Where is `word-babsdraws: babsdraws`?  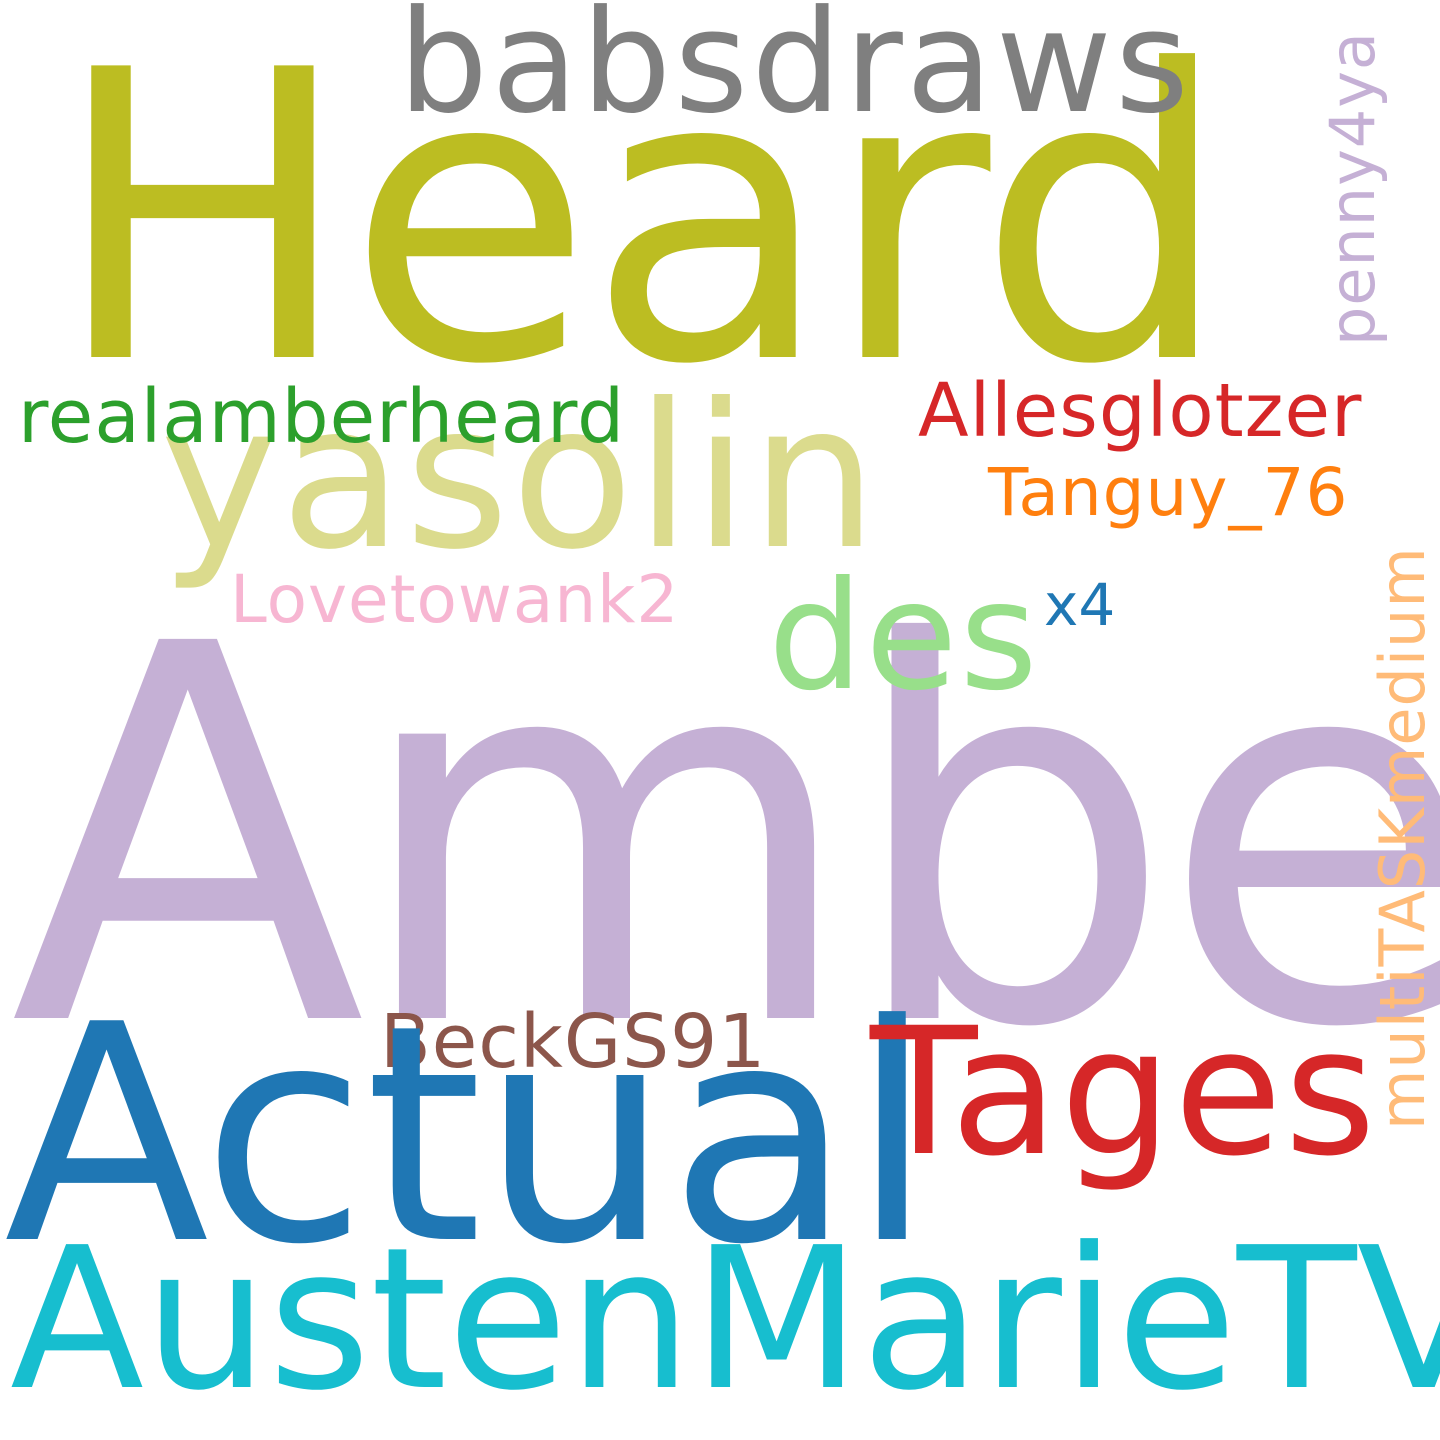
word-babsdraws: babsdraws is located at coordinates (795, 72).